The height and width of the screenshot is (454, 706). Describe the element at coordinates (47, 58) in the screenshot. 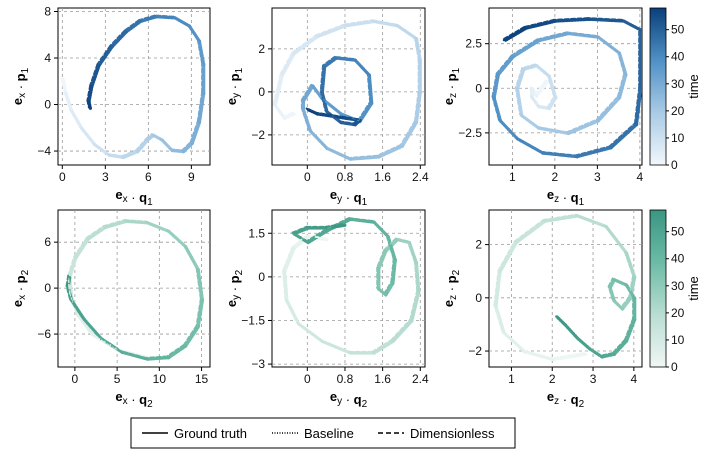

I see `y-tick-label: 4` at that location.